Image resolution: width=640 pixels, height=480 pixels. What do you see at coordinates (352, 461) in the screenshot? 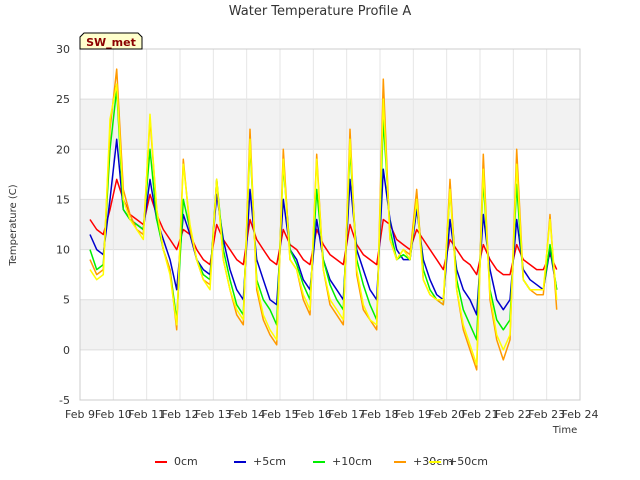
I see `legend-label-+10cm: +10cm` at bounding box center [352, 461].